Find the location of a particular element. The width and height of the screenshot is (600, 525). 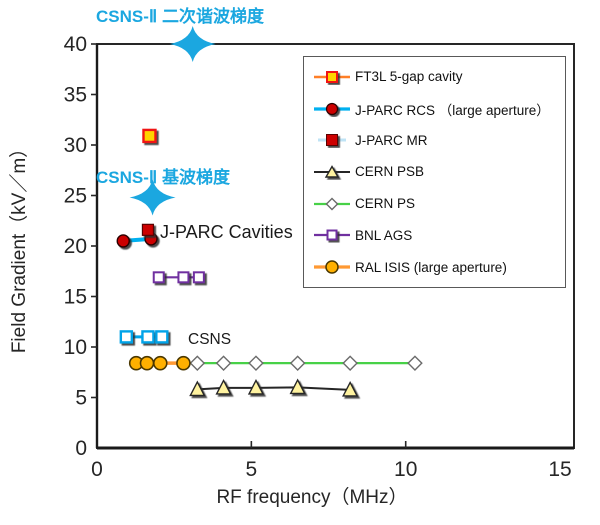

legend-item-bnl-ags: BNL AGS is located at coordinates (437, 235).